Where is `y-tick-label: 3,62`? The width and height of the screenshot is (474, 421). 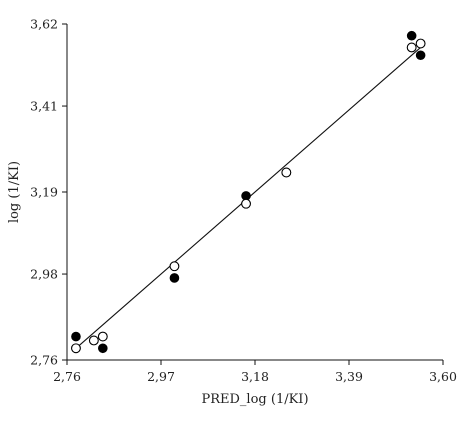
y-tick-label: 3,62 is located at coordinates (44, 24).